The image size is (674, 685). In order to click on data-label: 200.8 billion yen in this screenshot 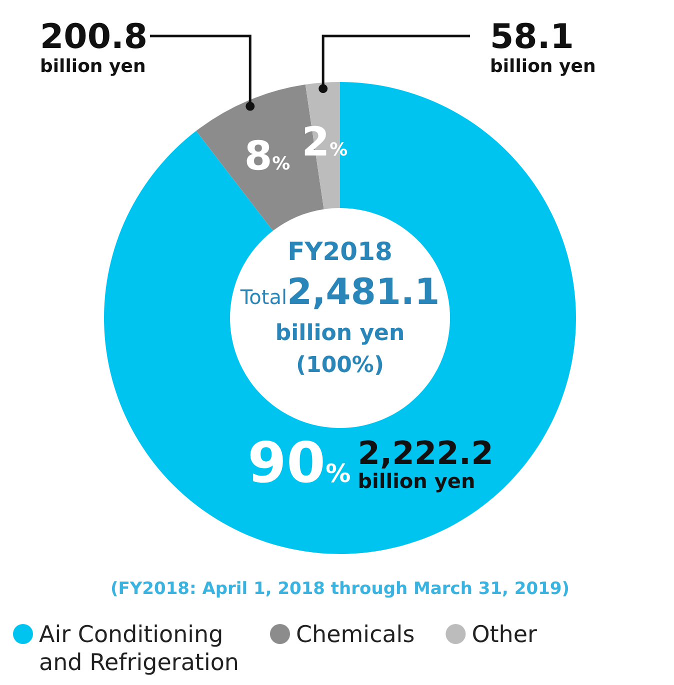, I will do `click(94, 47)`.